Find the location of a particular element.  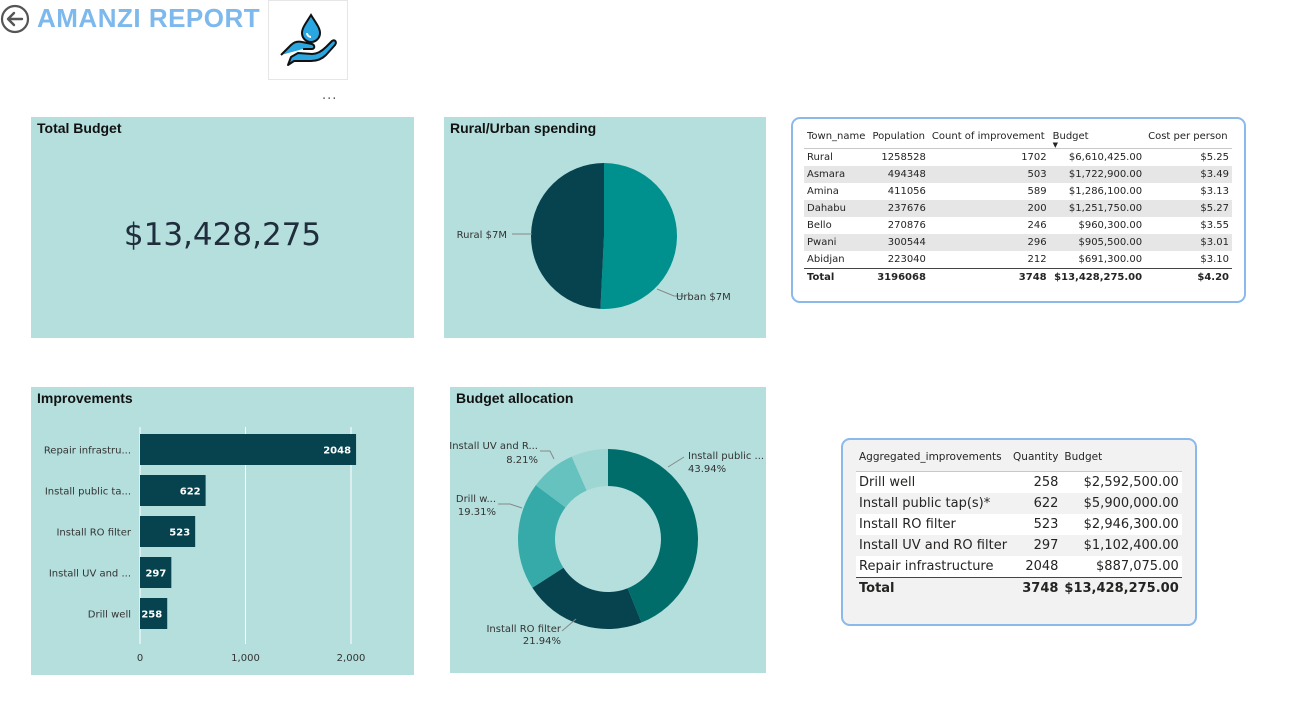

agg-table-row: Drill well 258 $2,592,500.00 is located at coordinates (1019, 482).